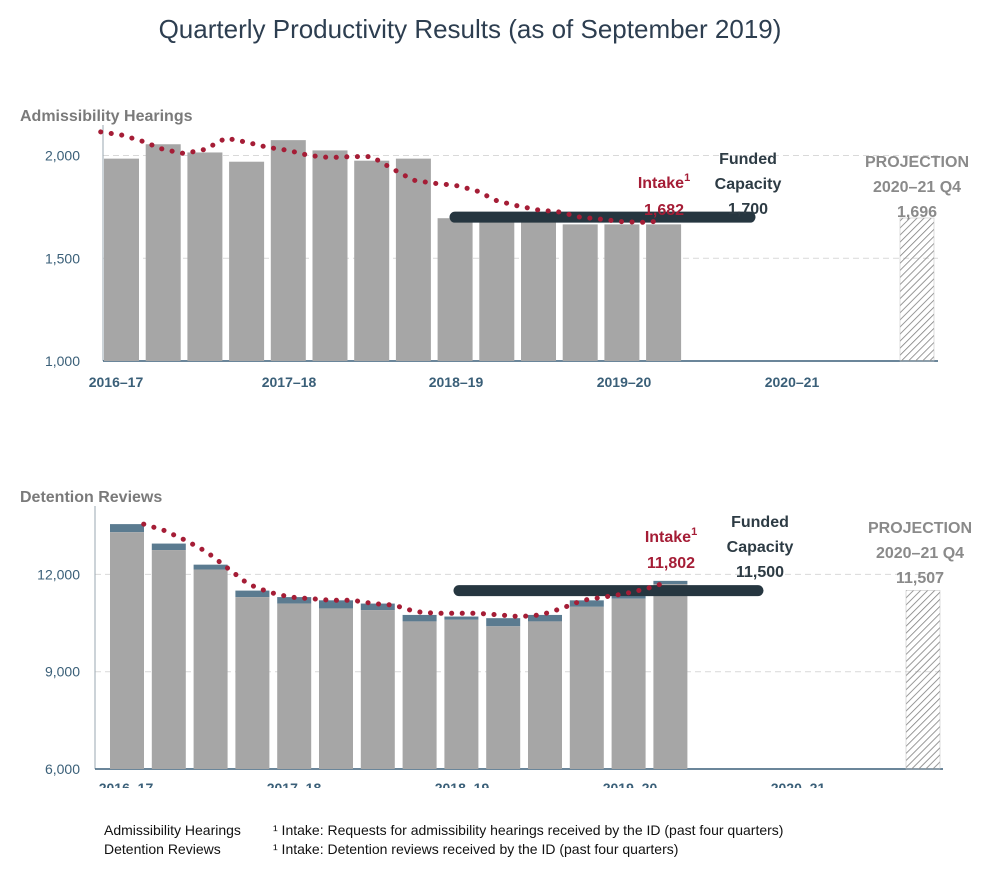  Describe the element at coordinates (62, 156) in the screenshot. I see `y-tick-label: 2,000` at that location.